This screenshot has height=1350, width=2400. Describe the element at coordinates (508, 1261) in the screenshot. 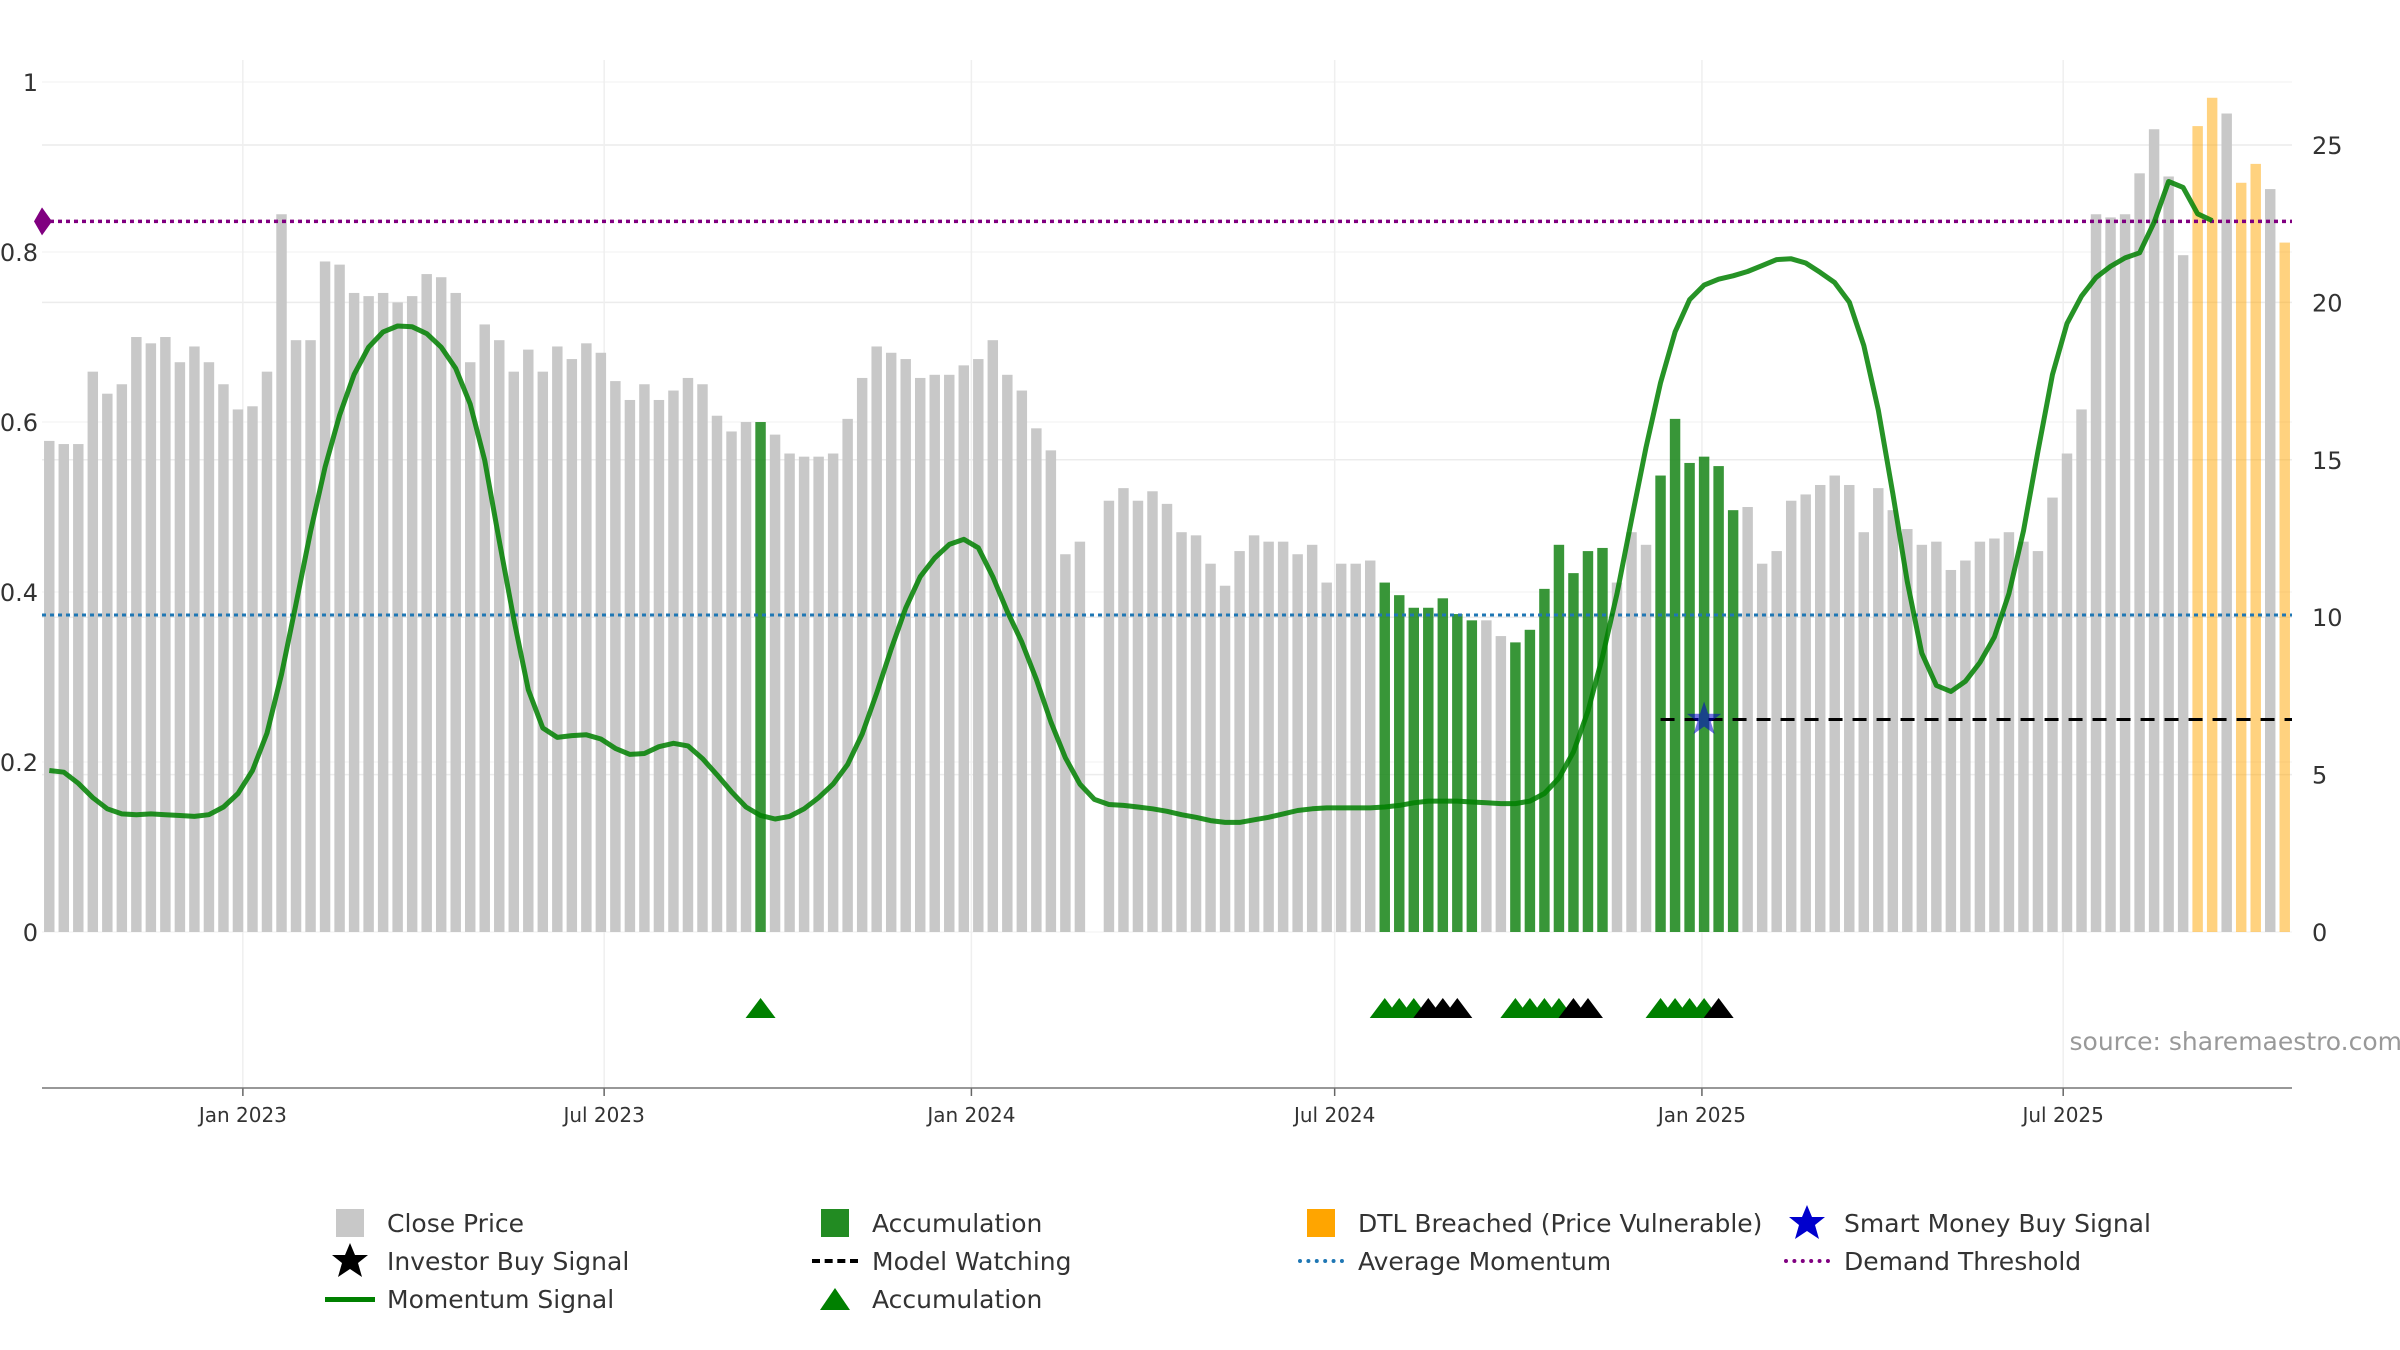

I see `legend-investor-buy-label: Investor Buy Signal` at that location.